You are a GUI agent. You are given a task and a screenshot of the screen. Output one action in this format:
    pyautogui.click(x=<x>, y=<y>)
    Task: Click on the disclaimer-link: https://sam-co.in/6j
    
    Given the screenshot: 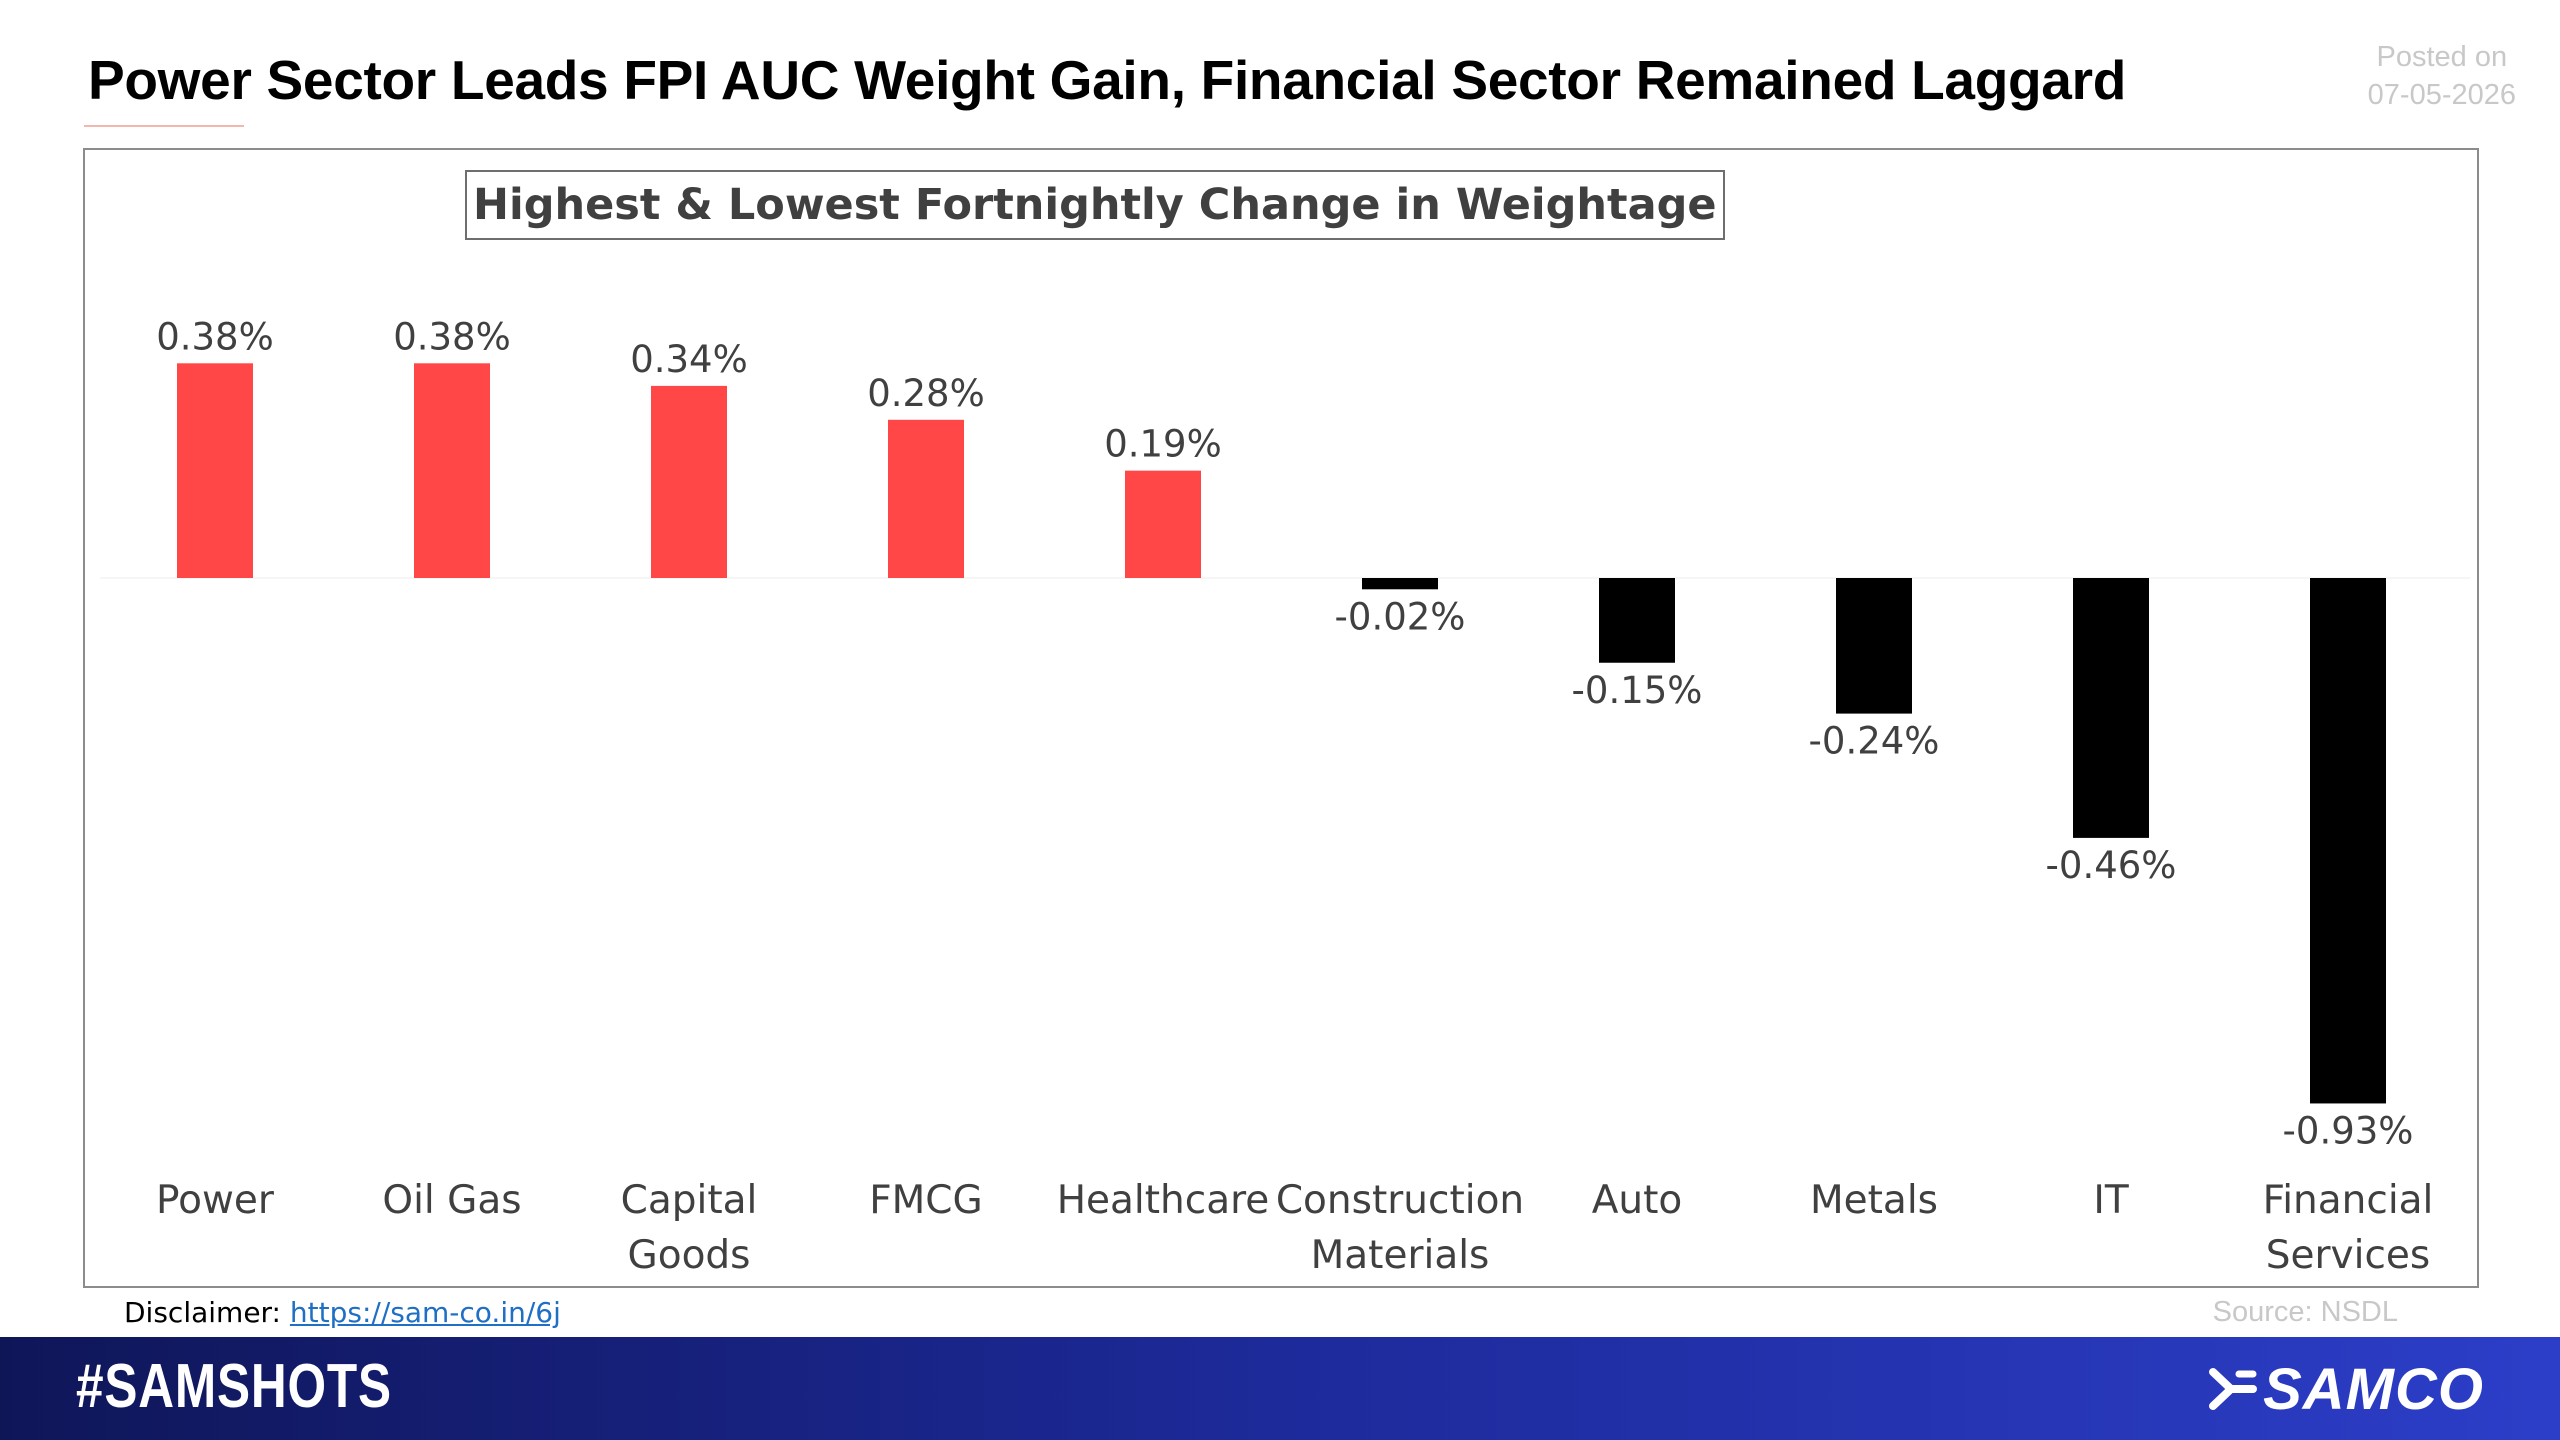 What is the action you would take?
    pyautogui.click(x=425, y=1312)
    